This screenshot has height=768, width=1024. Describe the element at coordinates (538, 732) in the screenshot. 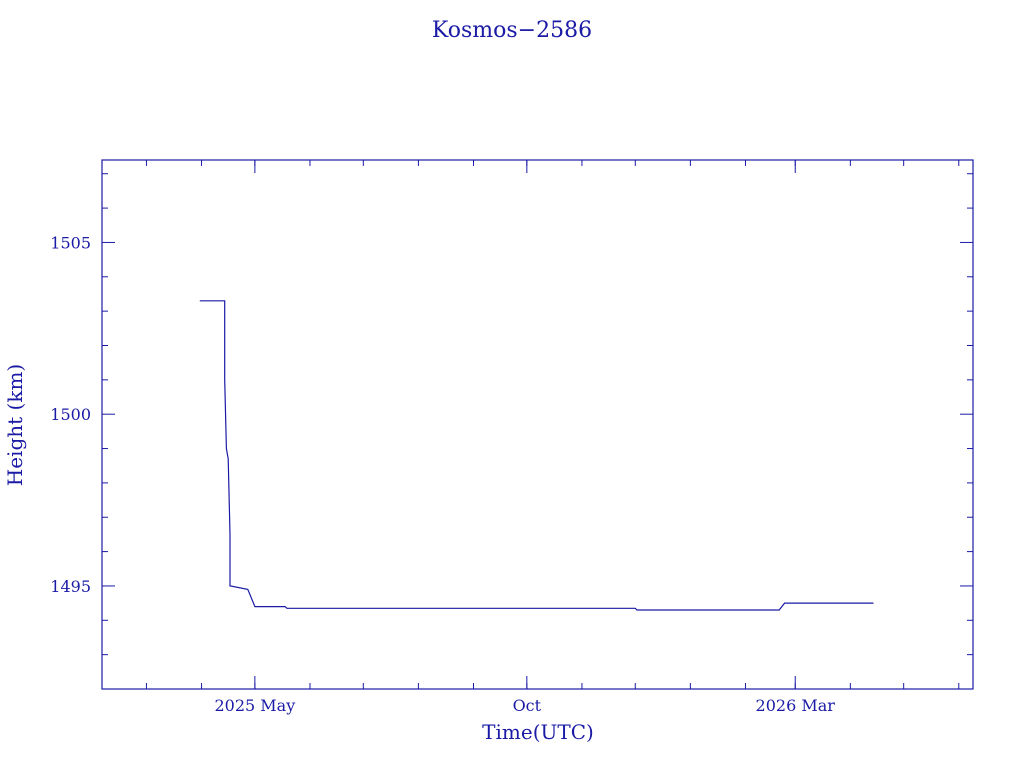

I see `x-axis-label: Time(UTC)` at that location.